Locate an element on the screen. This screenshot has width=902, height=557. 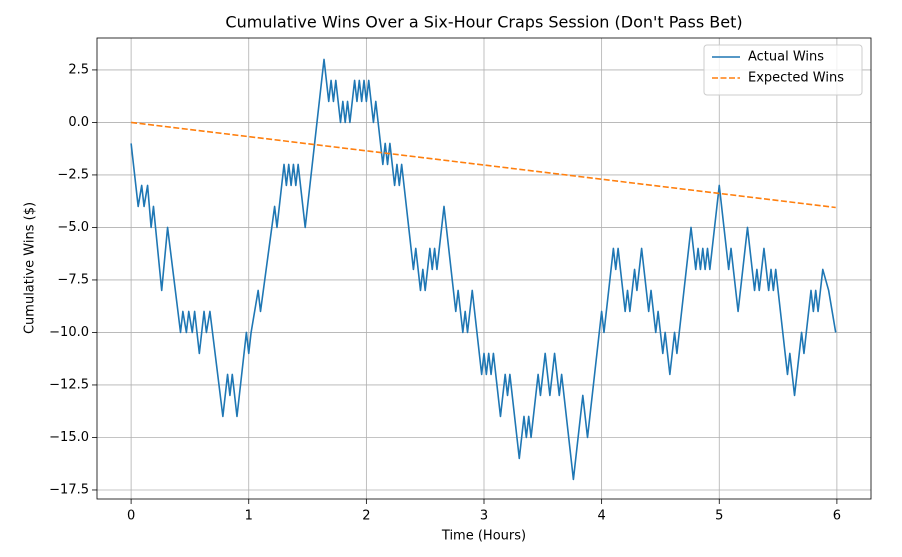
x-tick-label: 4 is located at coordinates (601, 516).